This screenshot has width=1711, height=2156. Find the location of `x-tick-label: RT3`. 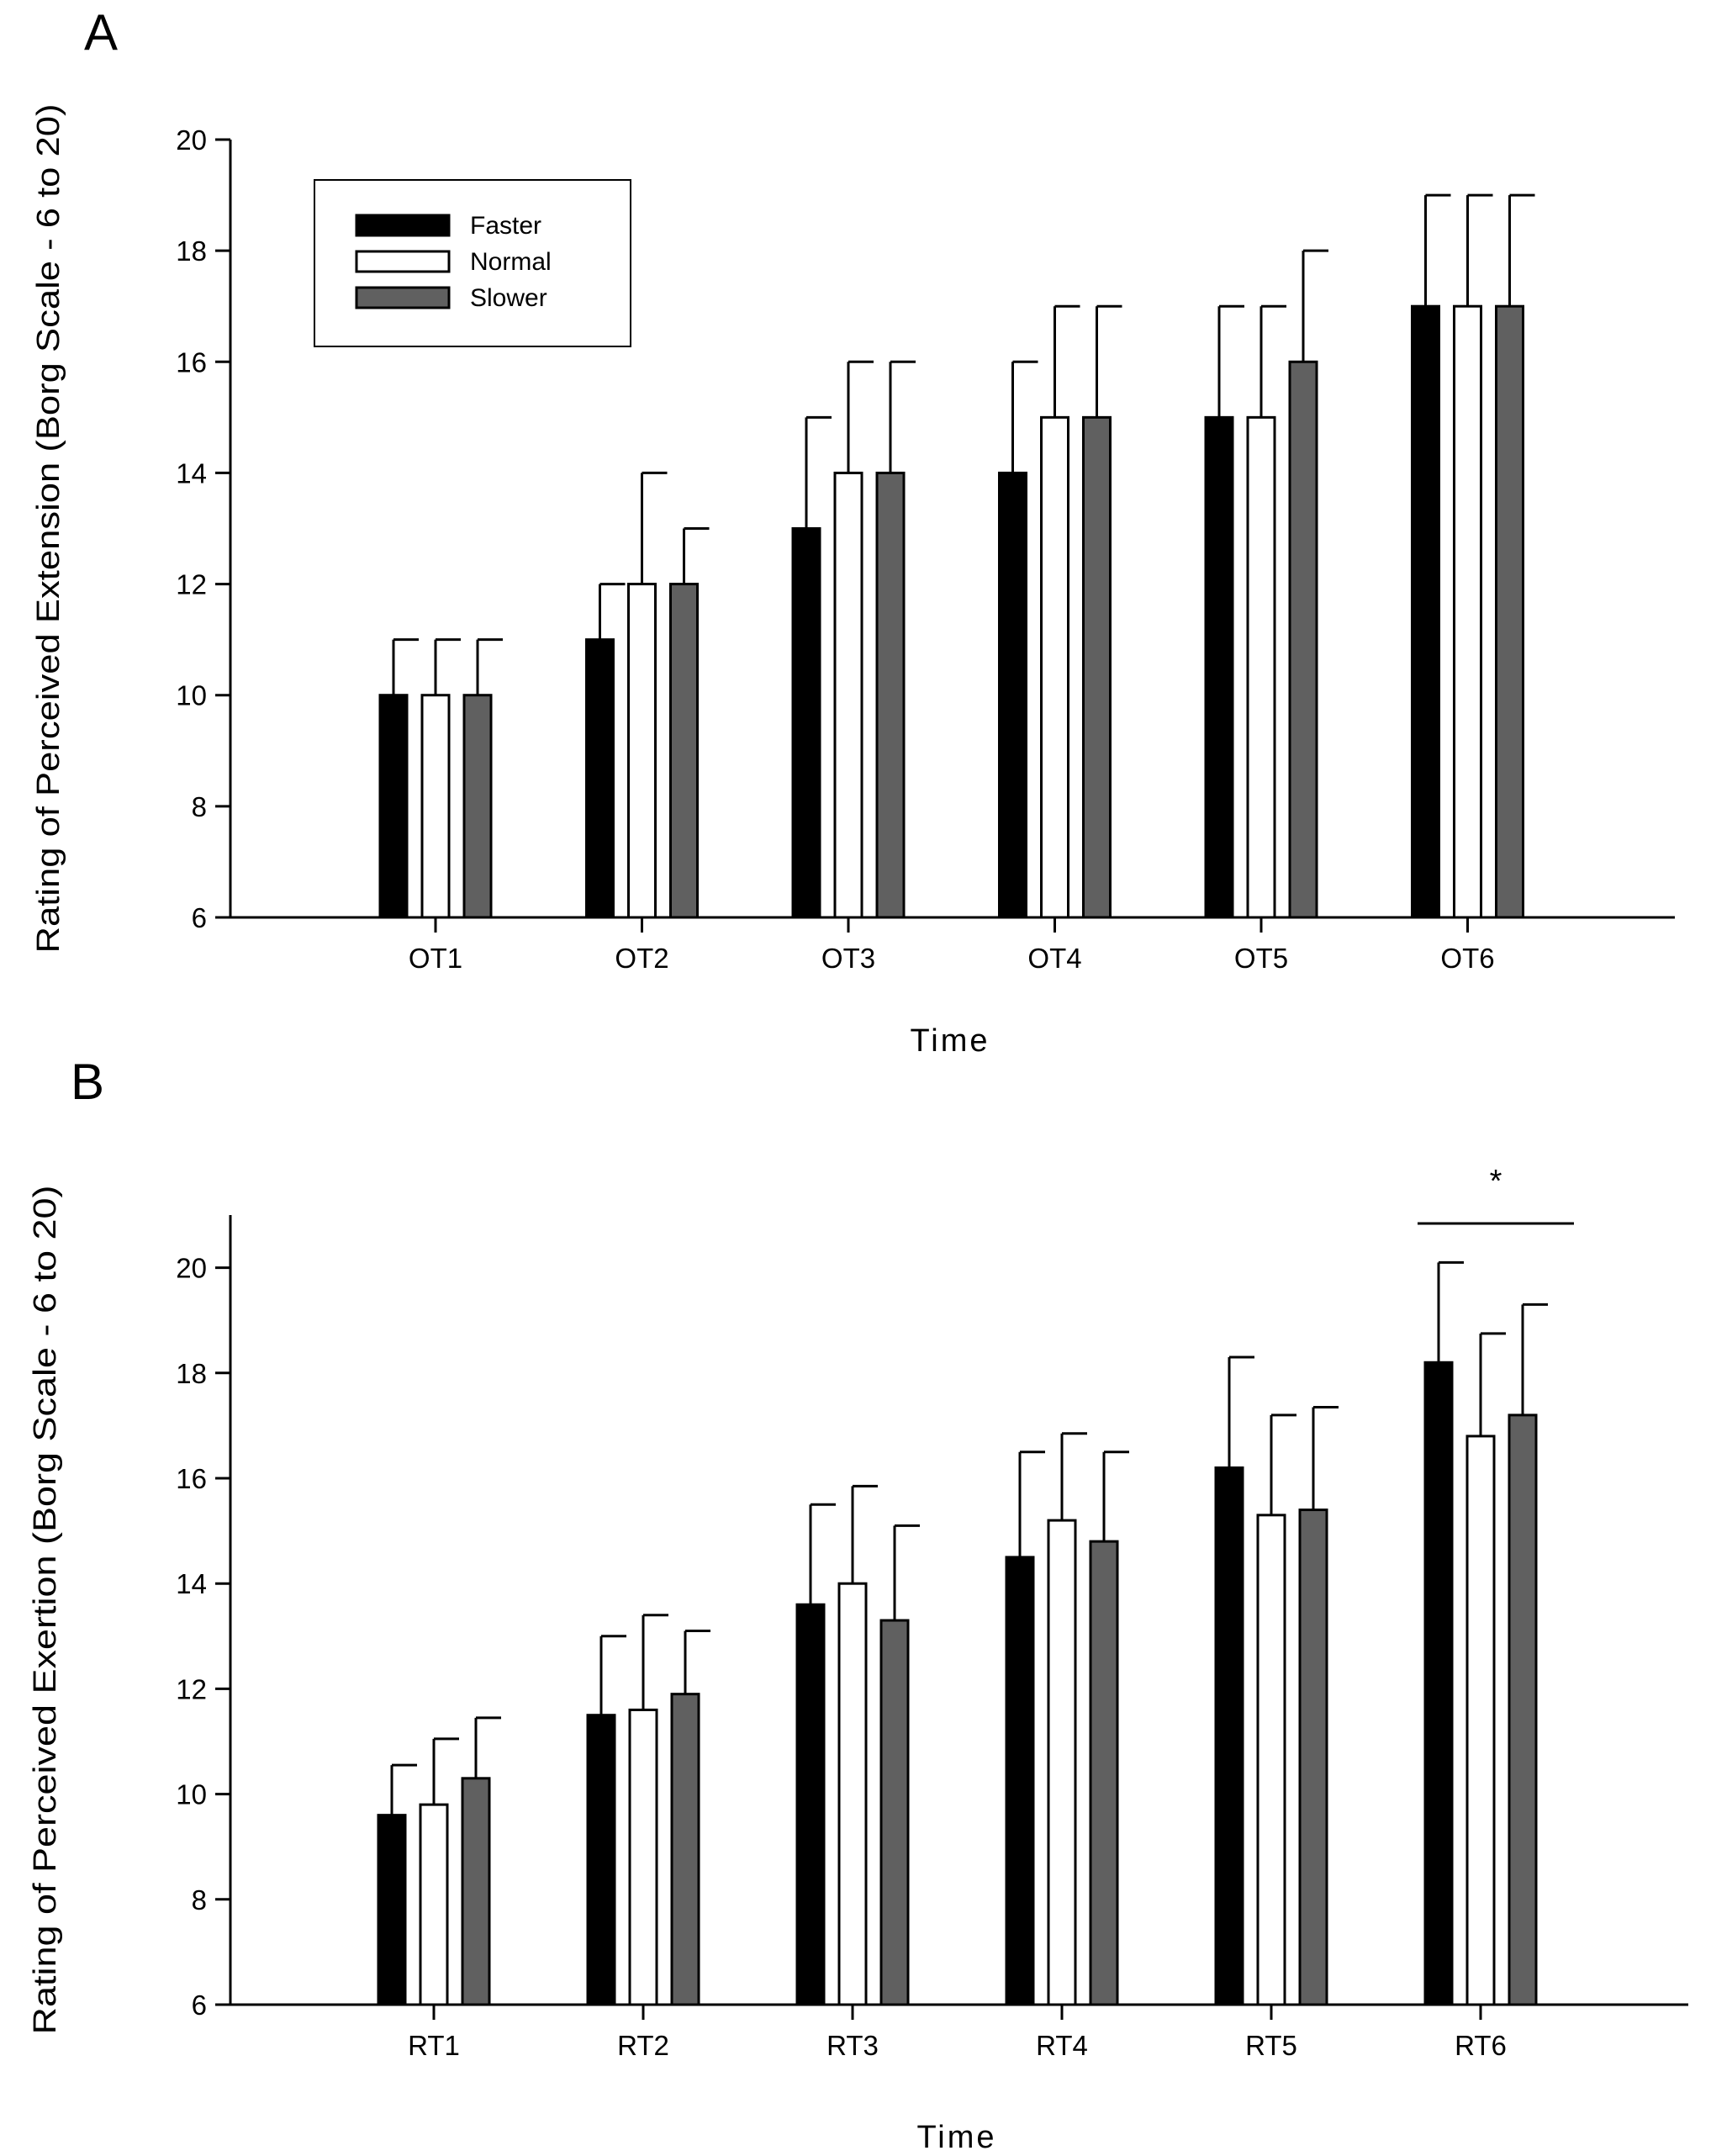

x-tick-label: RT3 is located at coordinates (852, 2045).